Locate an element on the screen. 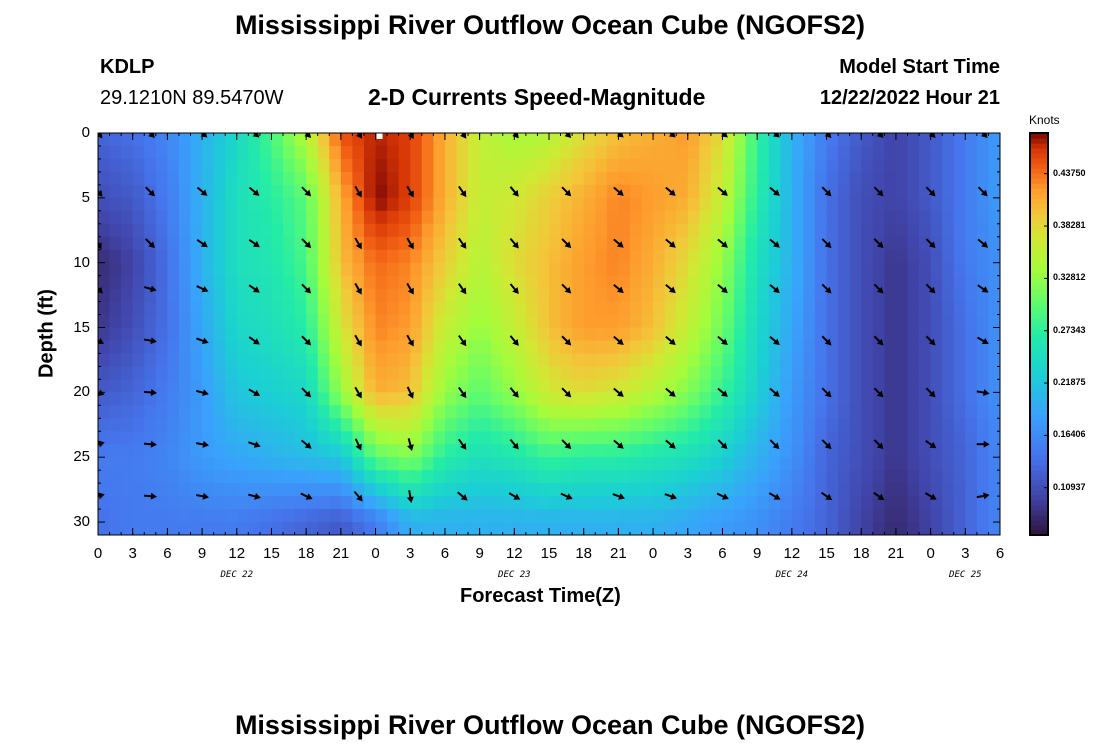 The width and height of the screenshot is (1100, 750). y-tick-label: 25 is located at coordinates (81, 457).